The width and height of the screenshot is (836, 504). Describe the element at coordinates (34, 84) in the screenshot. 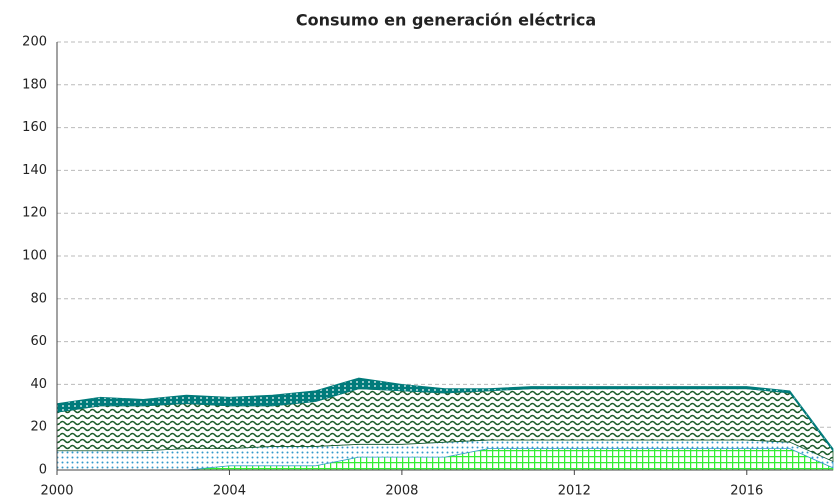

I see `y-tick-label: 180` at that location.